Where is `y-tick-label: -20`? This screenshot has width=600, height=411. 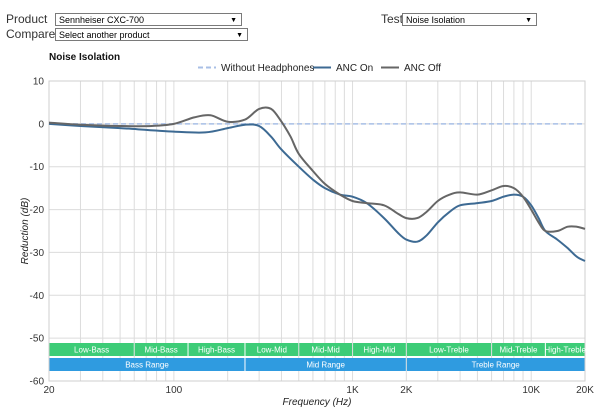 y-tick-label: -20 is located at coordinates (37, 210).